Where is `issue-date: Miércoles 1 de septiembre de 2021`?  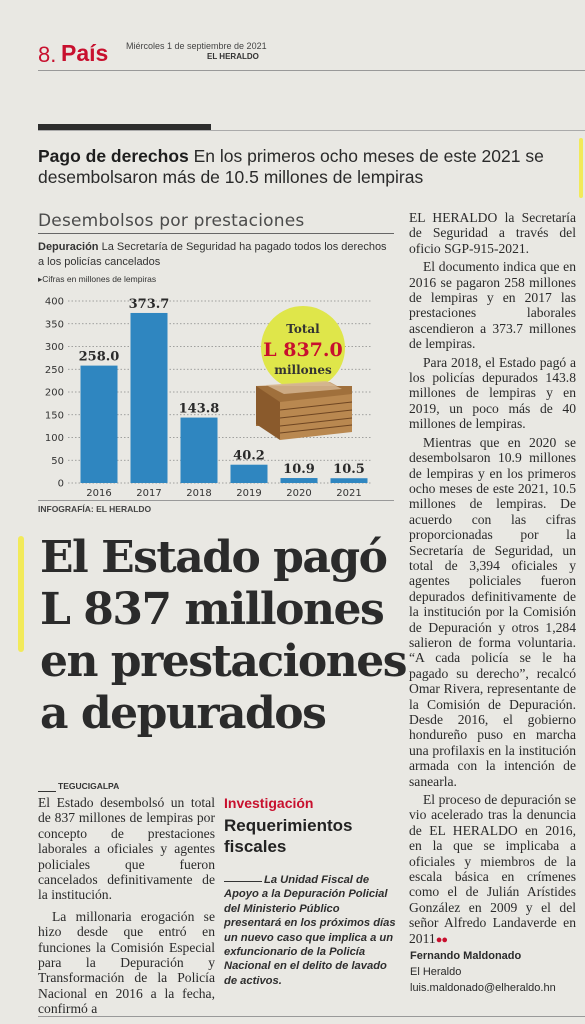 issue-date: Miércoles 1 de septiembre de 2021 is located at coordinates (196, 46).